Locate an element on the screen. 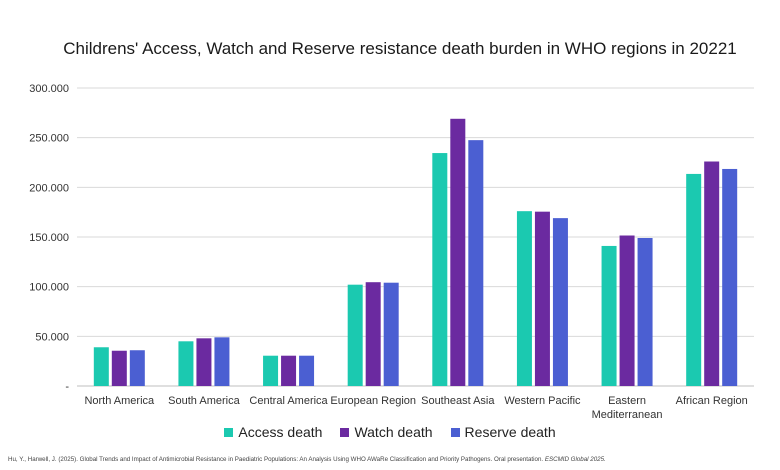  y-tick-label: 300.000 is located at coordinates (49, 89).